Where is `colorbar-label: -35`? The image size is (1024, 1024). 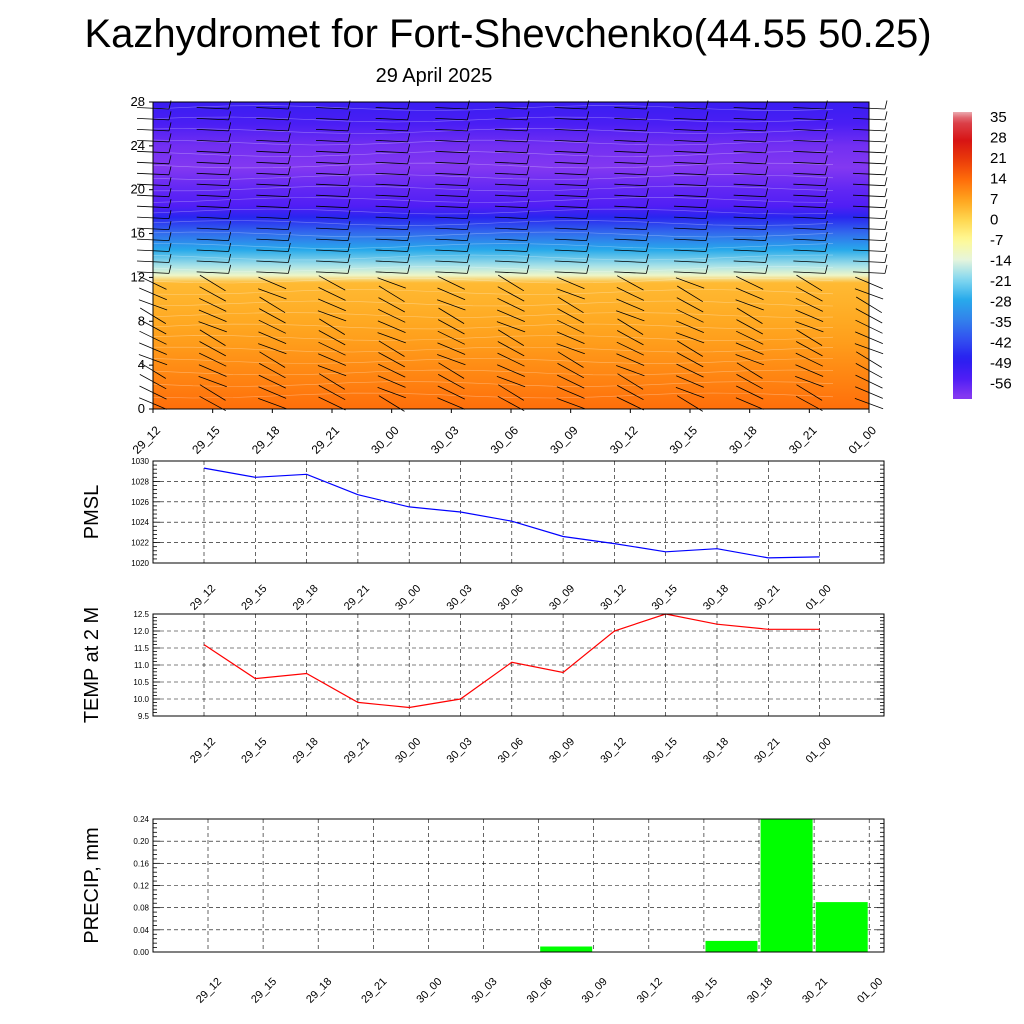
colorbar-label: -35 is located at coordinates (1001, 322).